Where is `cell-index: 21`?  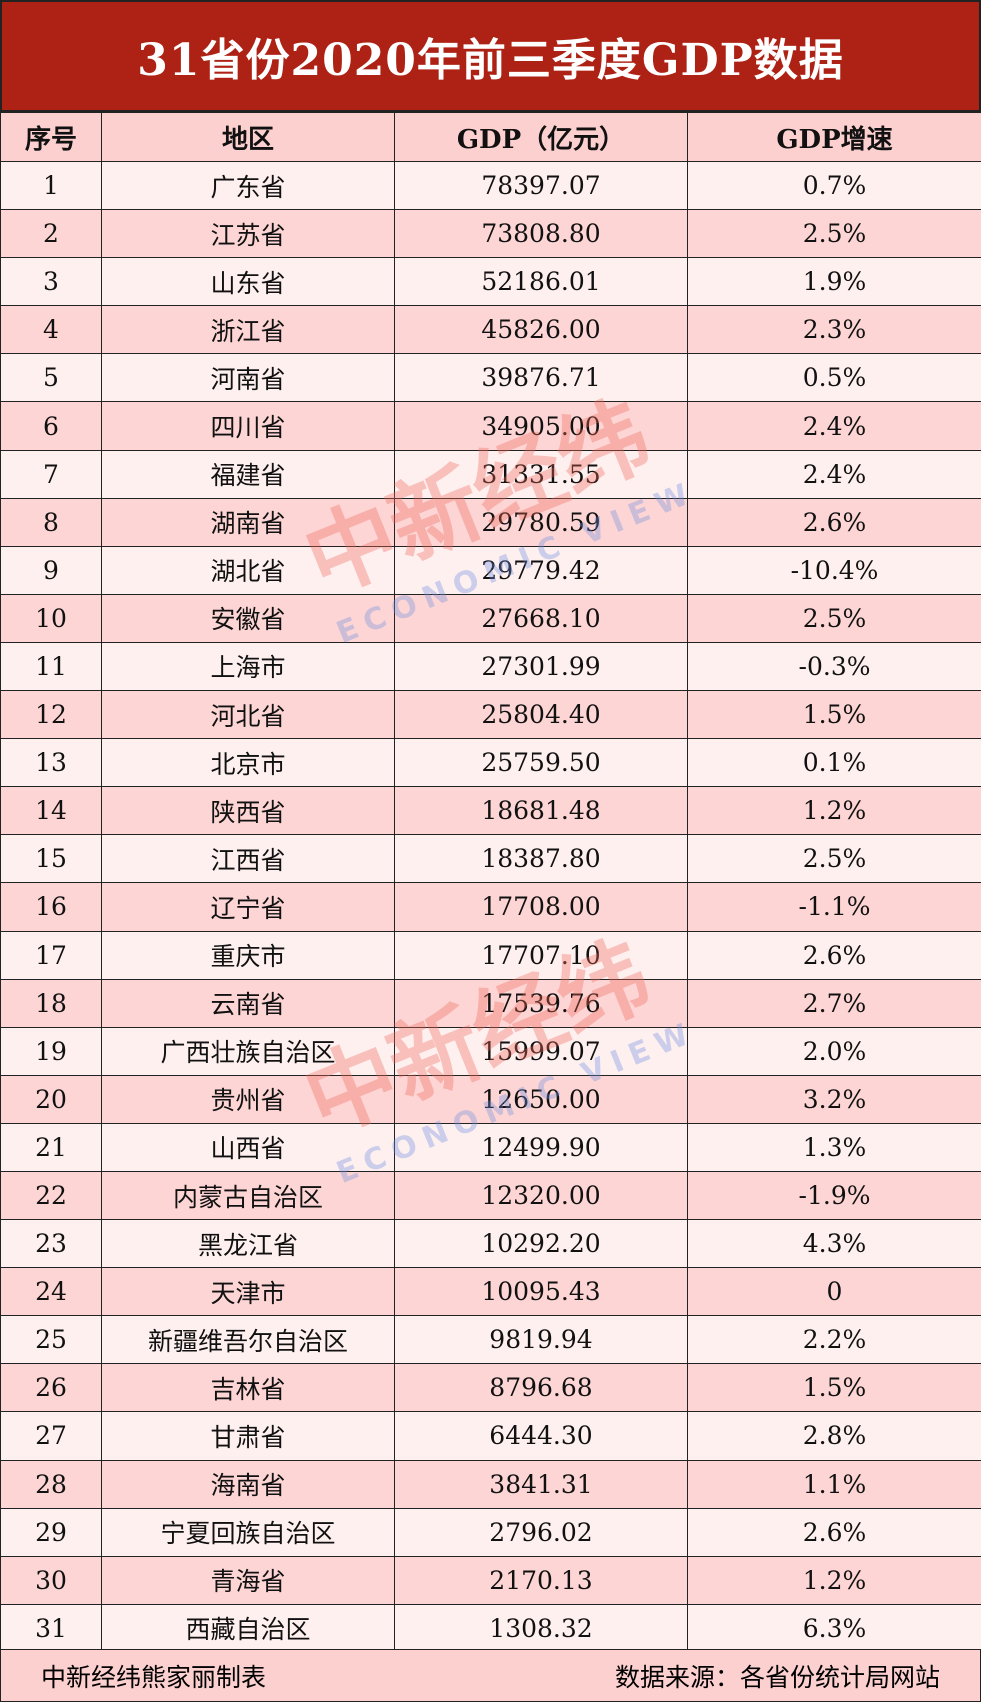
cell-index: 21 is located at coordinates (51, 1147).